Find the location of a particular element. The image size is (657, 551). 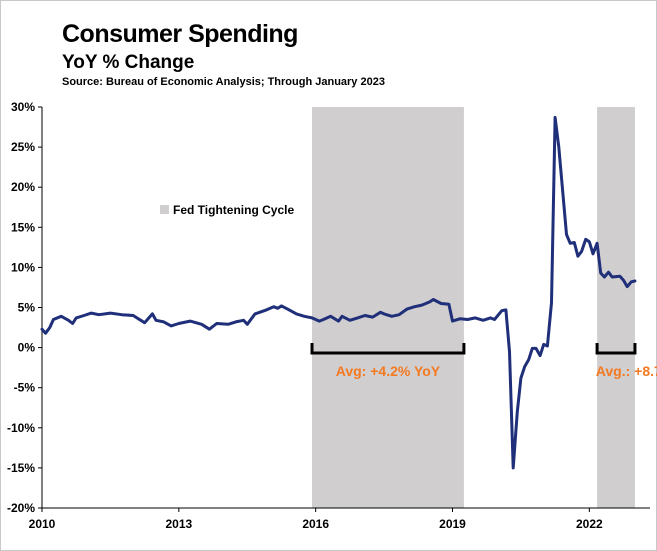

chart-title: Consumer Spending is located at coordinates (180, 34).